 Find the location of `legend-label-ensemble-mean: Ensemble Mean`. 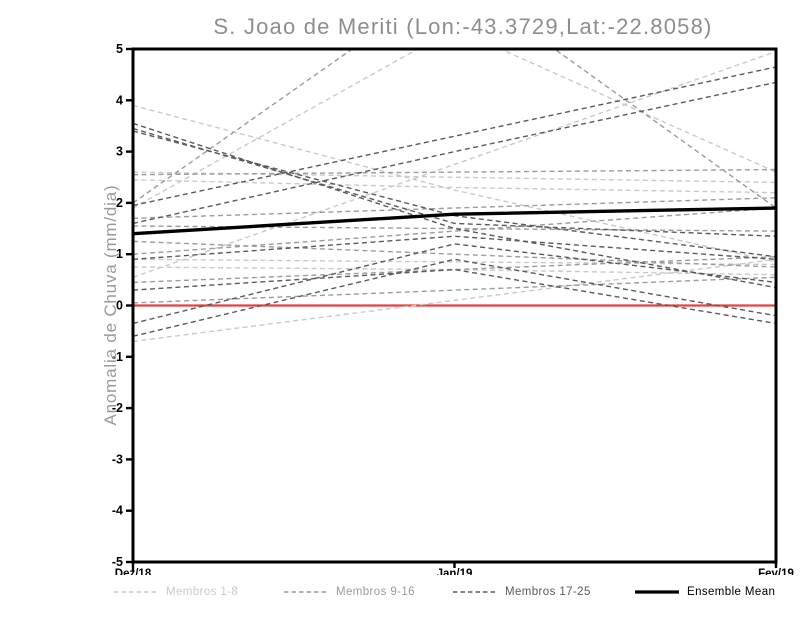

legend-label-ensemble-mean: Ensemble Mean is located at coordinates (731, 592).